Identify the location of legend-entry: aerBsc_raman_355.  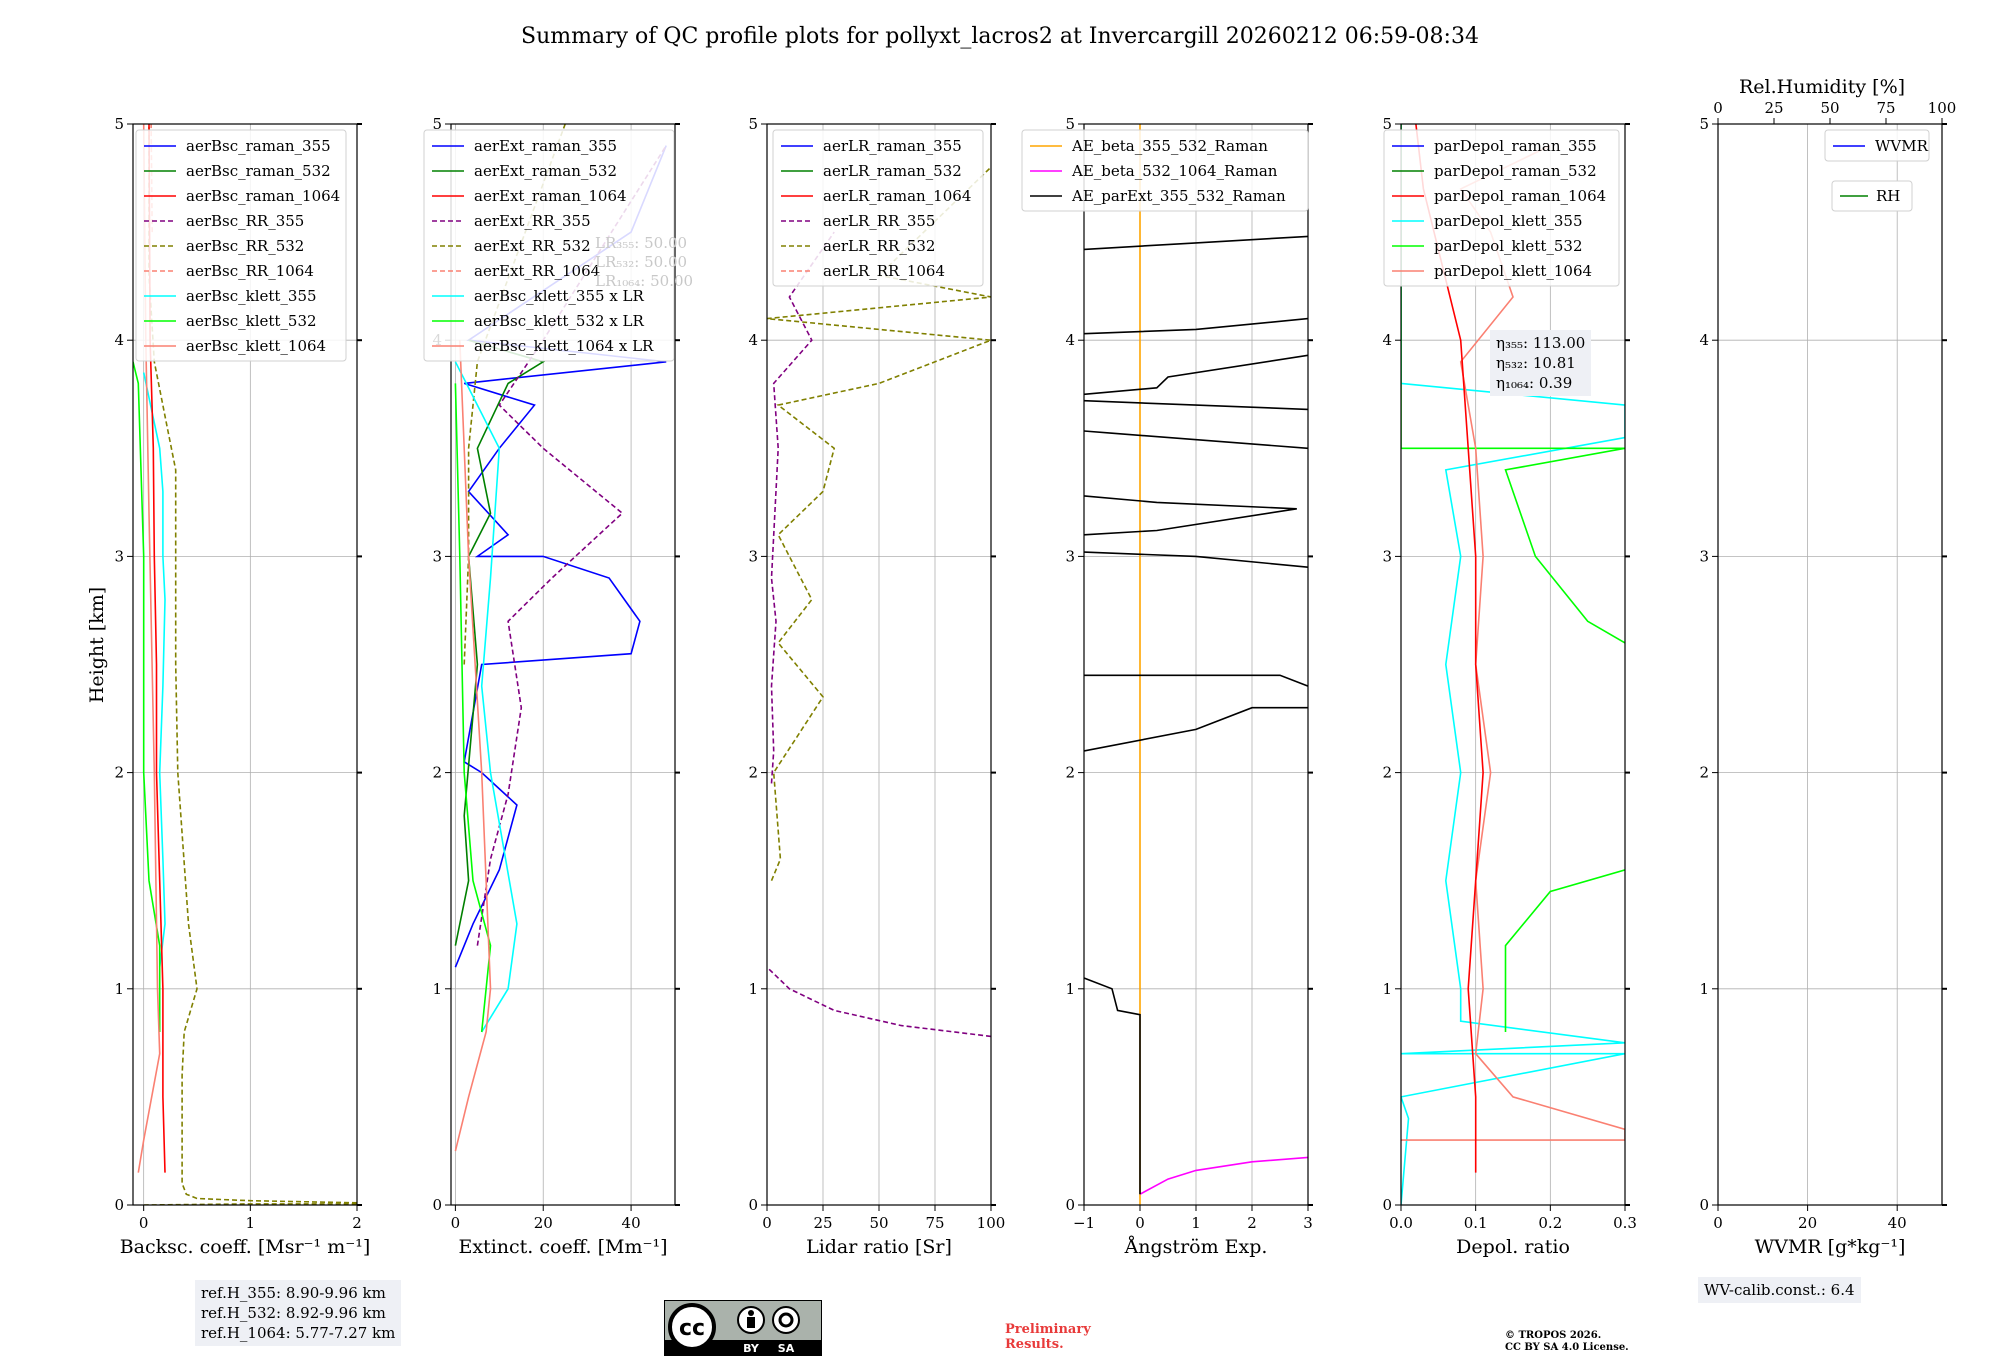
(258, 146).